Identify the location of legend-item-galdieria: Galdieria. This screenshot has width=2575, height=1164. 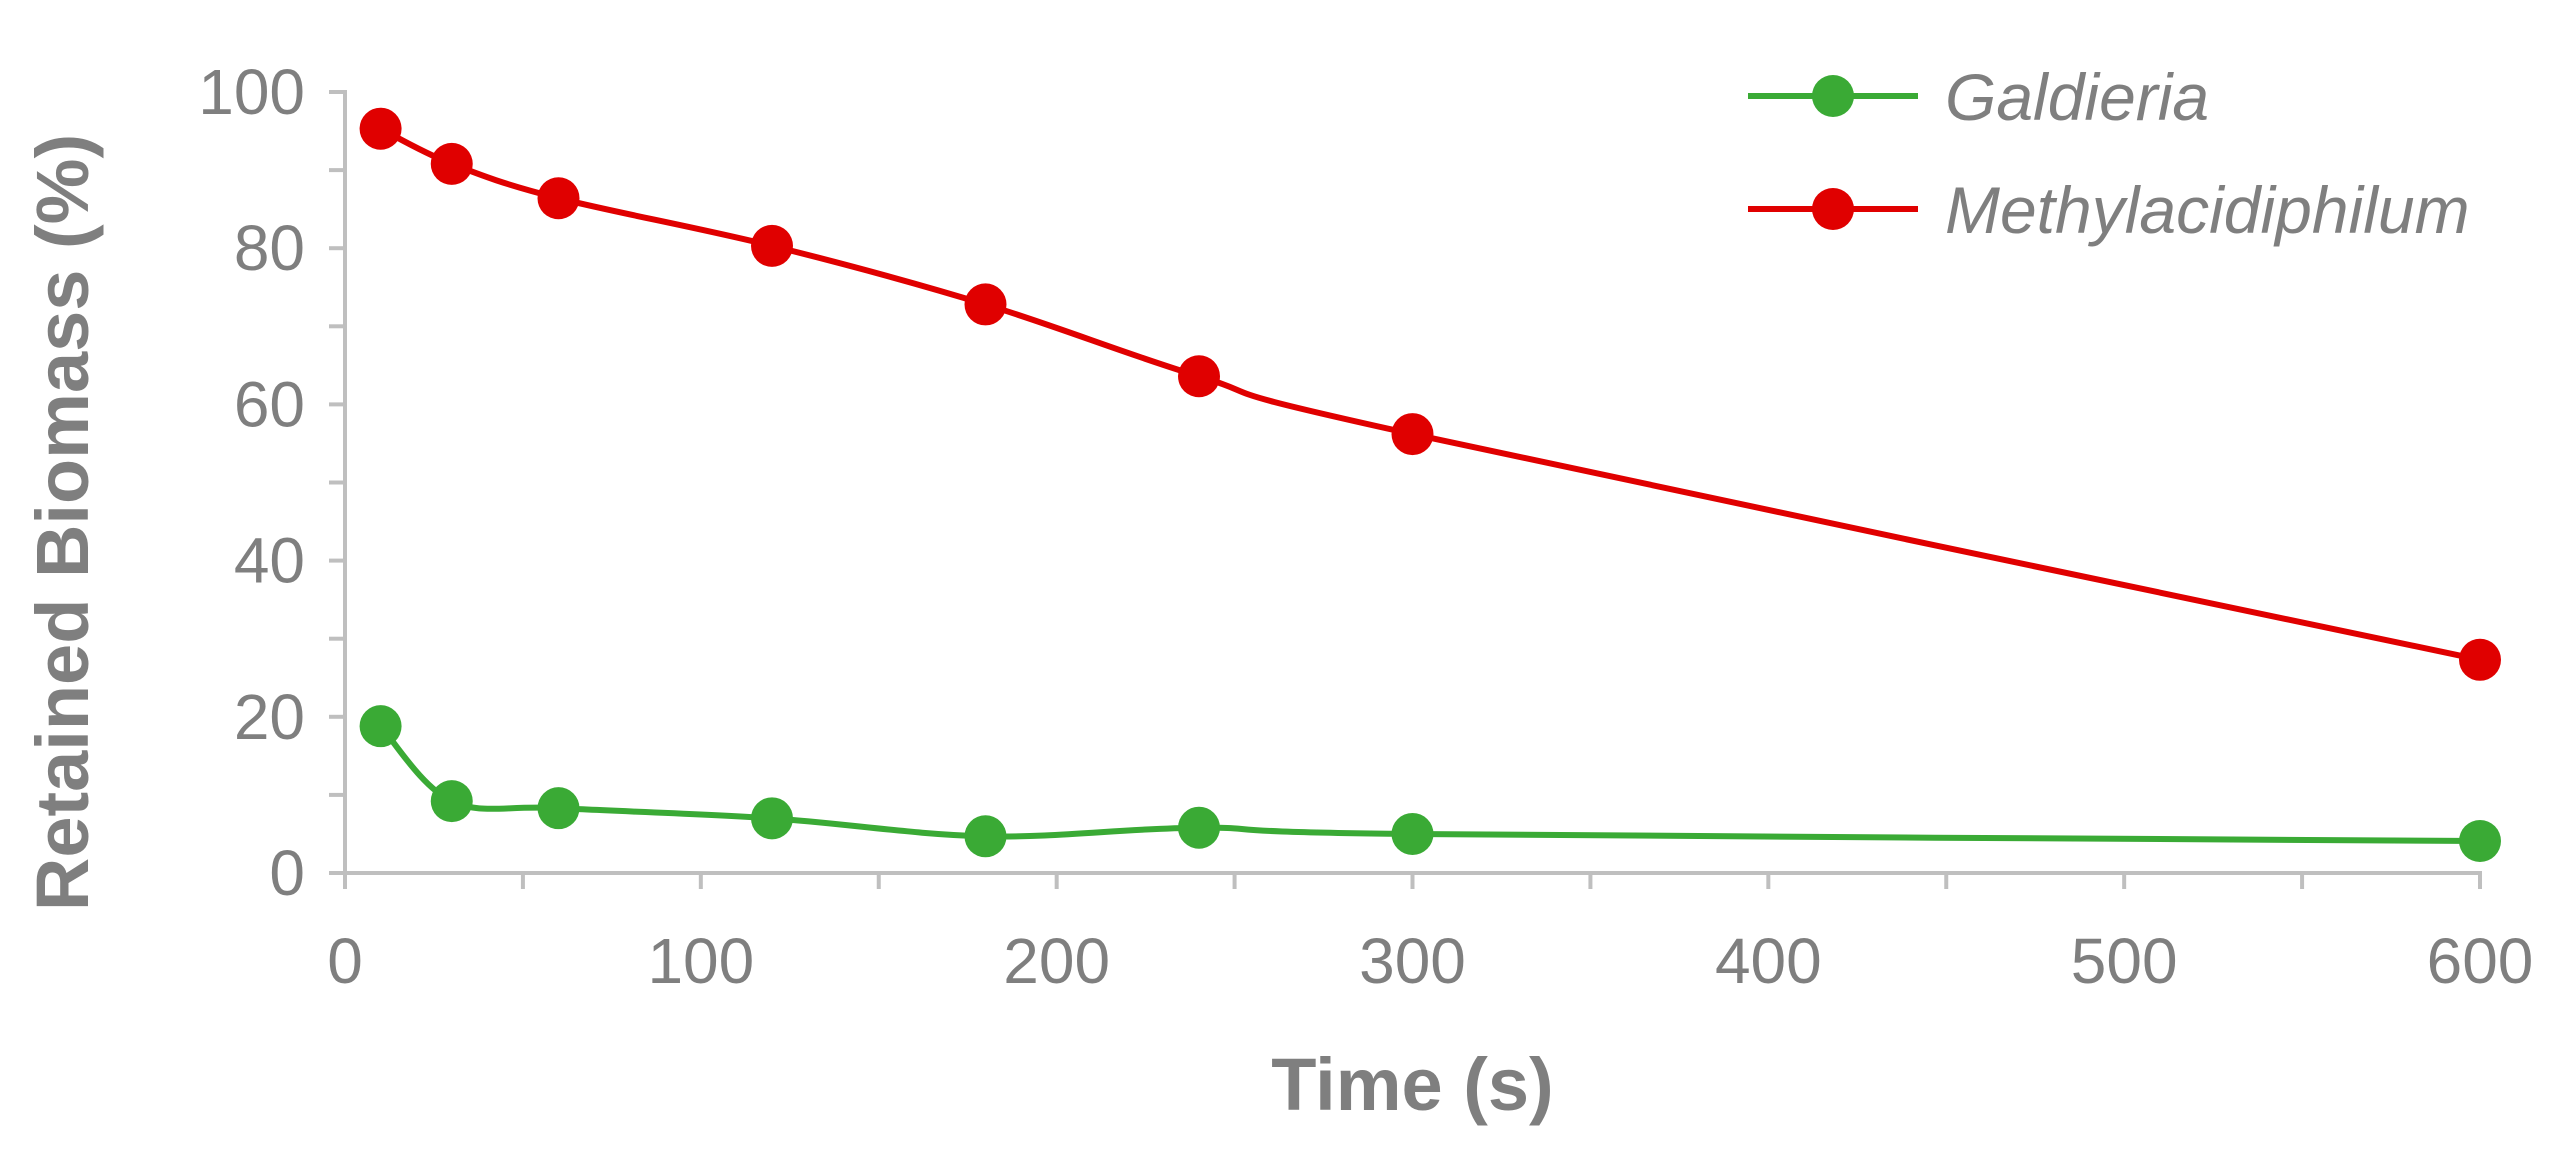
(1978, 97).